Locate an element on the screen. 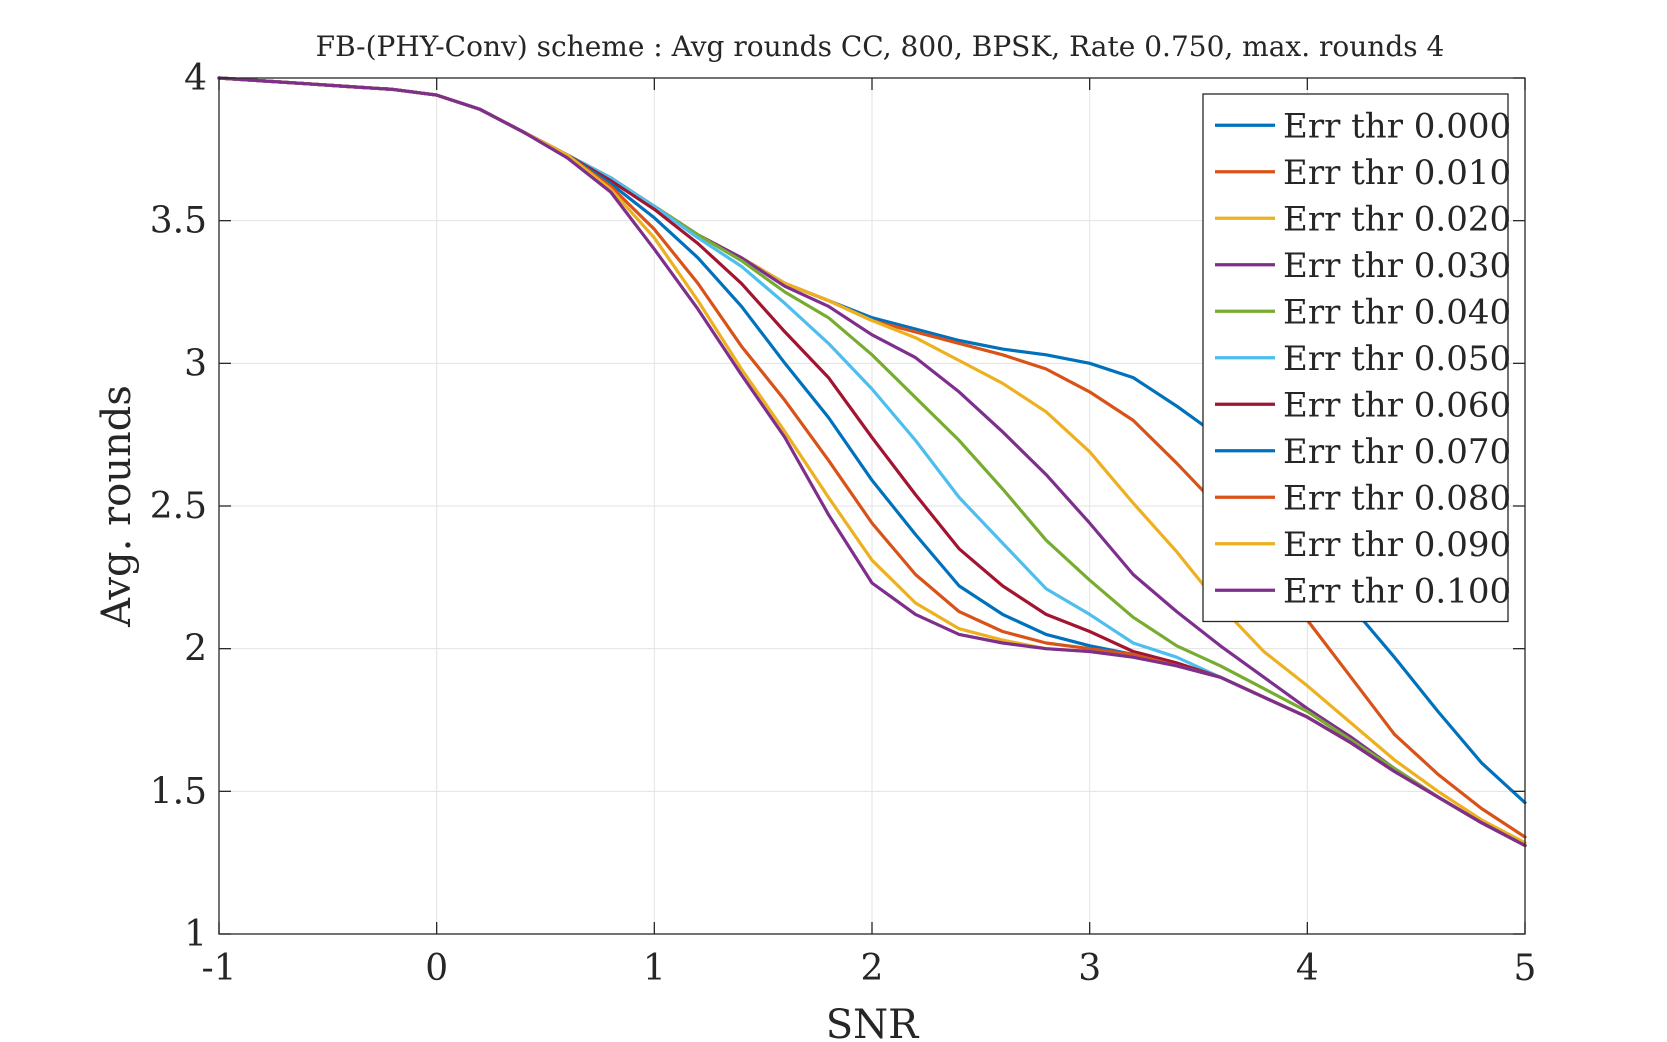 The width and height of the screenshot is (1667, 1042). legend-label: Err thr 0.000 is located at coordinates (1397, 126).